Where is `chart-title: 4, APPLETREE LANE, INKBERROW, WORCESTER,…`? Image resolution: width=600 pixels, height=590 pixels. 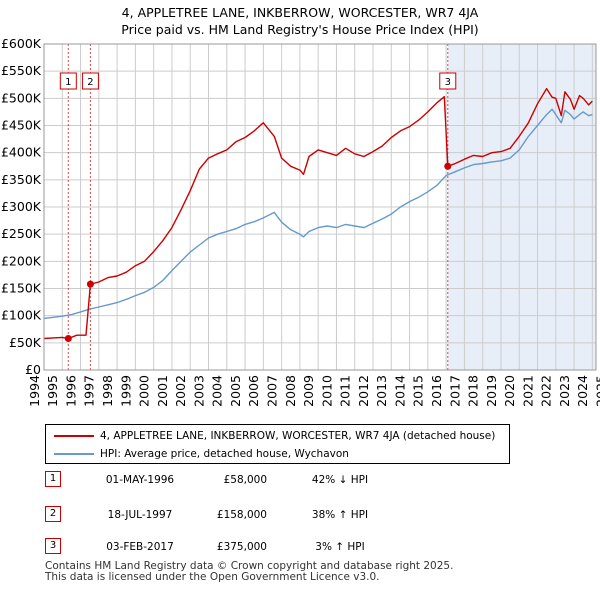 chart-title: 4, APPLETREE LANE, INKBERROW, WORCESTER,… is located at coordinates (300, 21).